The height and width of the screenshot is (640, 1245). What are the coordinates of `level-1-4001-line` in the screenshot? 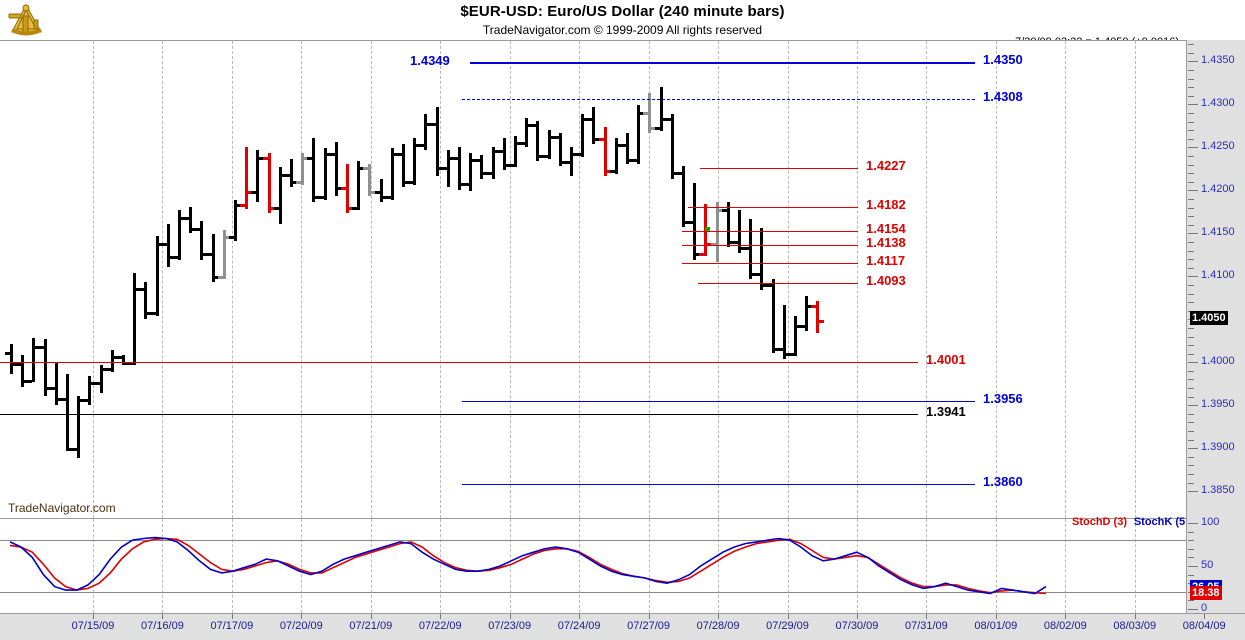 It's located at (459, 363).